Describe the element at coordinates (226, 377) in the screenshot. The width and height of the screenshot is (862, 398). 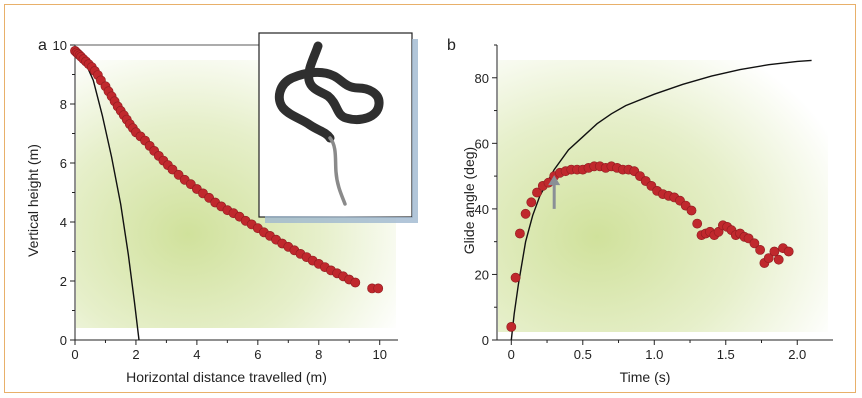
I see `x-axis-label: Horizontal distance travelled (m)` at that location.